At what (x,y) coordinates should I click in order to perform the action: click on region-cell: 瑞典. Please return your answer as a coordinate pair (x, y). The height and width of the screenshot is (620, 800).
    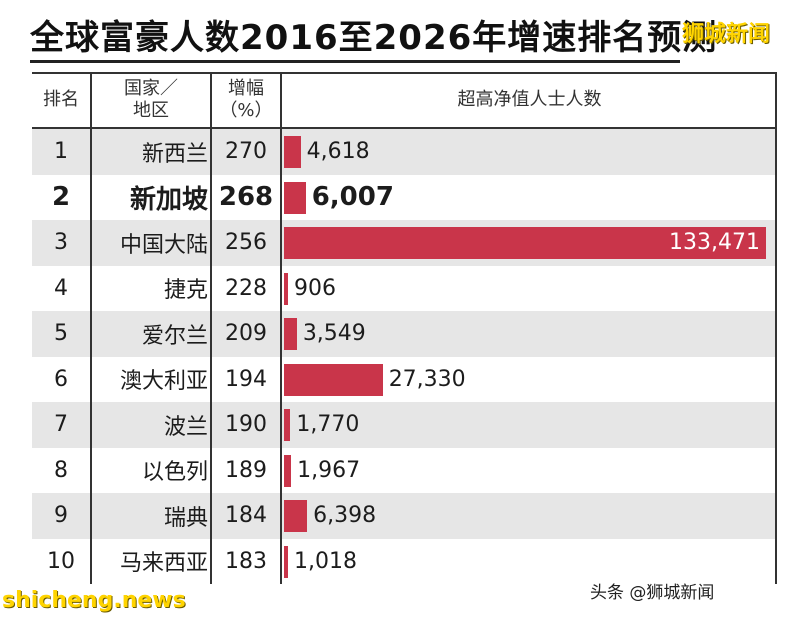
    Looking at the image, I should click on (185, 518).